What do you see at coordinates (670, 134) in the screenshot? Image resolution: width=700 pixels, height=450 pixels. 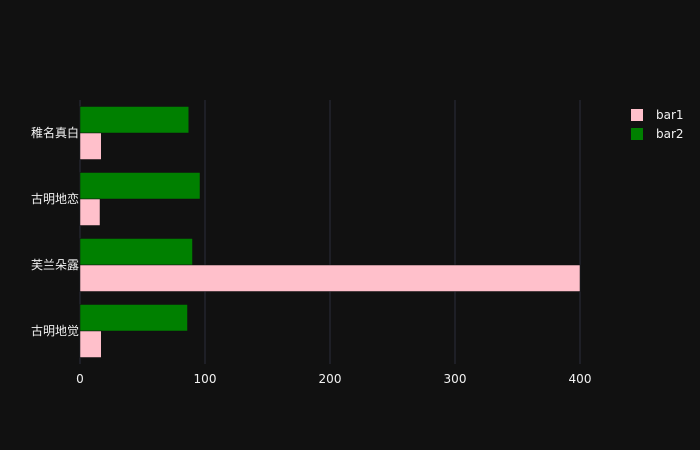 I see `legend-label-bar2: bar2` at bounding box center [670, 134].